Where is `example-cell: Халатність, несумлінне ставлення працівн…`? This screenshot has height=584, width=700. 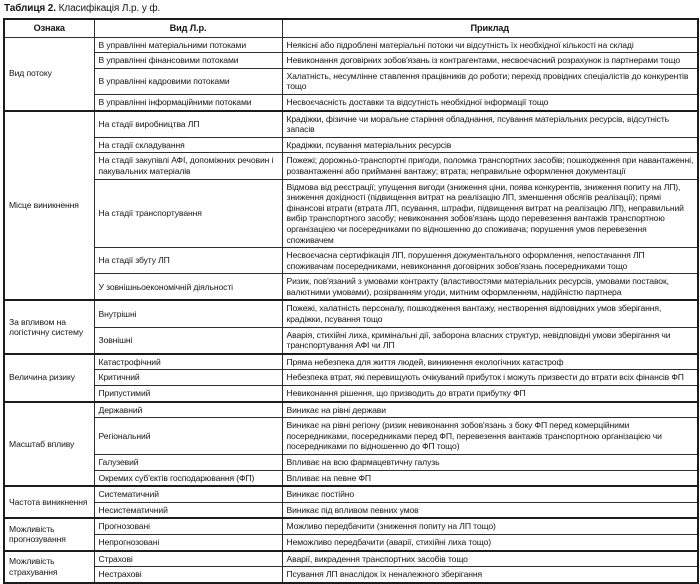
example-cell: Халатність, несумлінне ставлення працівн… is located at coordinates (490, 81).